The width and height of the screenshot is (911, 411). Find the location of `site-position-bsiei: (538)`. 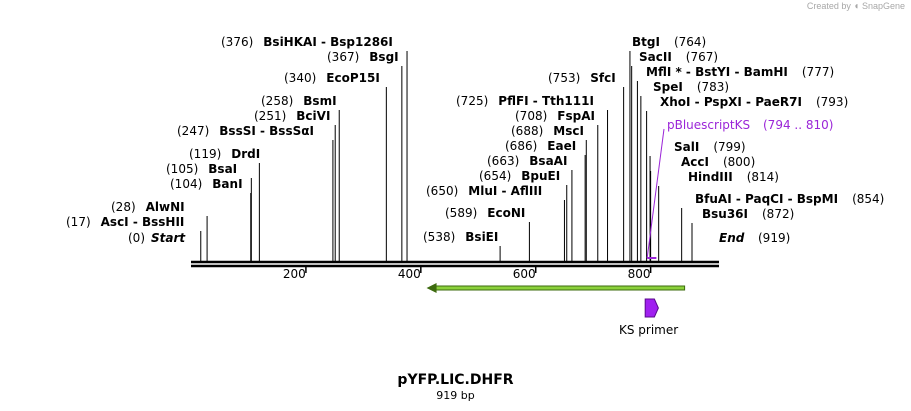

site-position-bsiei: (538) is located at coordinates (439, 237).